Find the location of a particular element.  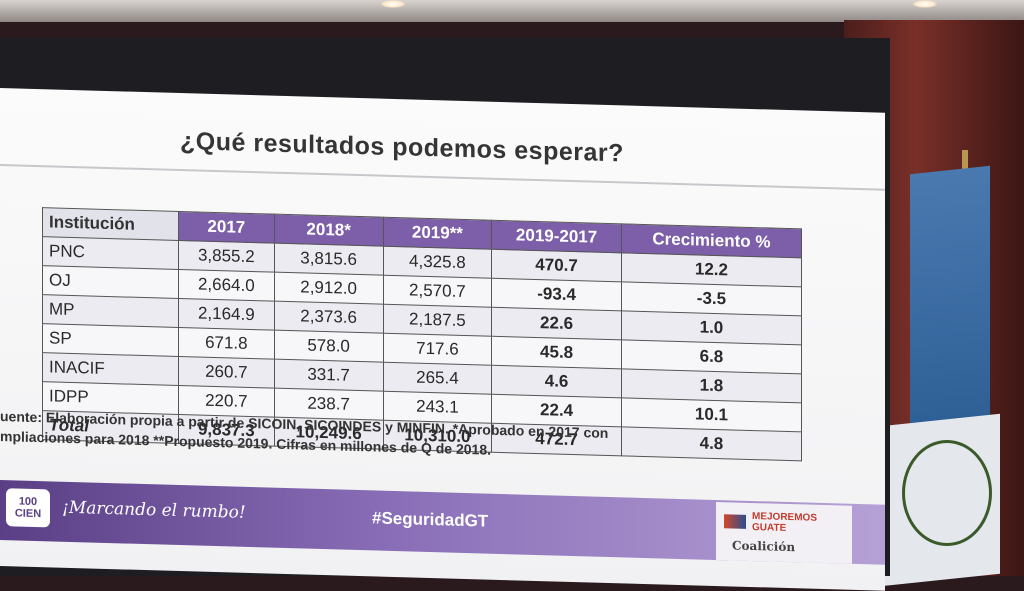

cell-institution: MP is located at coordinates (110, 311).